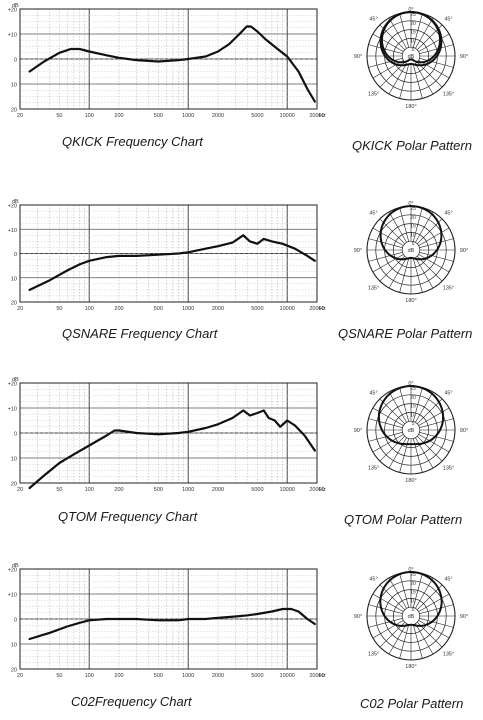 Image resolution: width=483 pixels, height=720 pixels. I want to click on x-tick-label: 2000, so click(218, 116).